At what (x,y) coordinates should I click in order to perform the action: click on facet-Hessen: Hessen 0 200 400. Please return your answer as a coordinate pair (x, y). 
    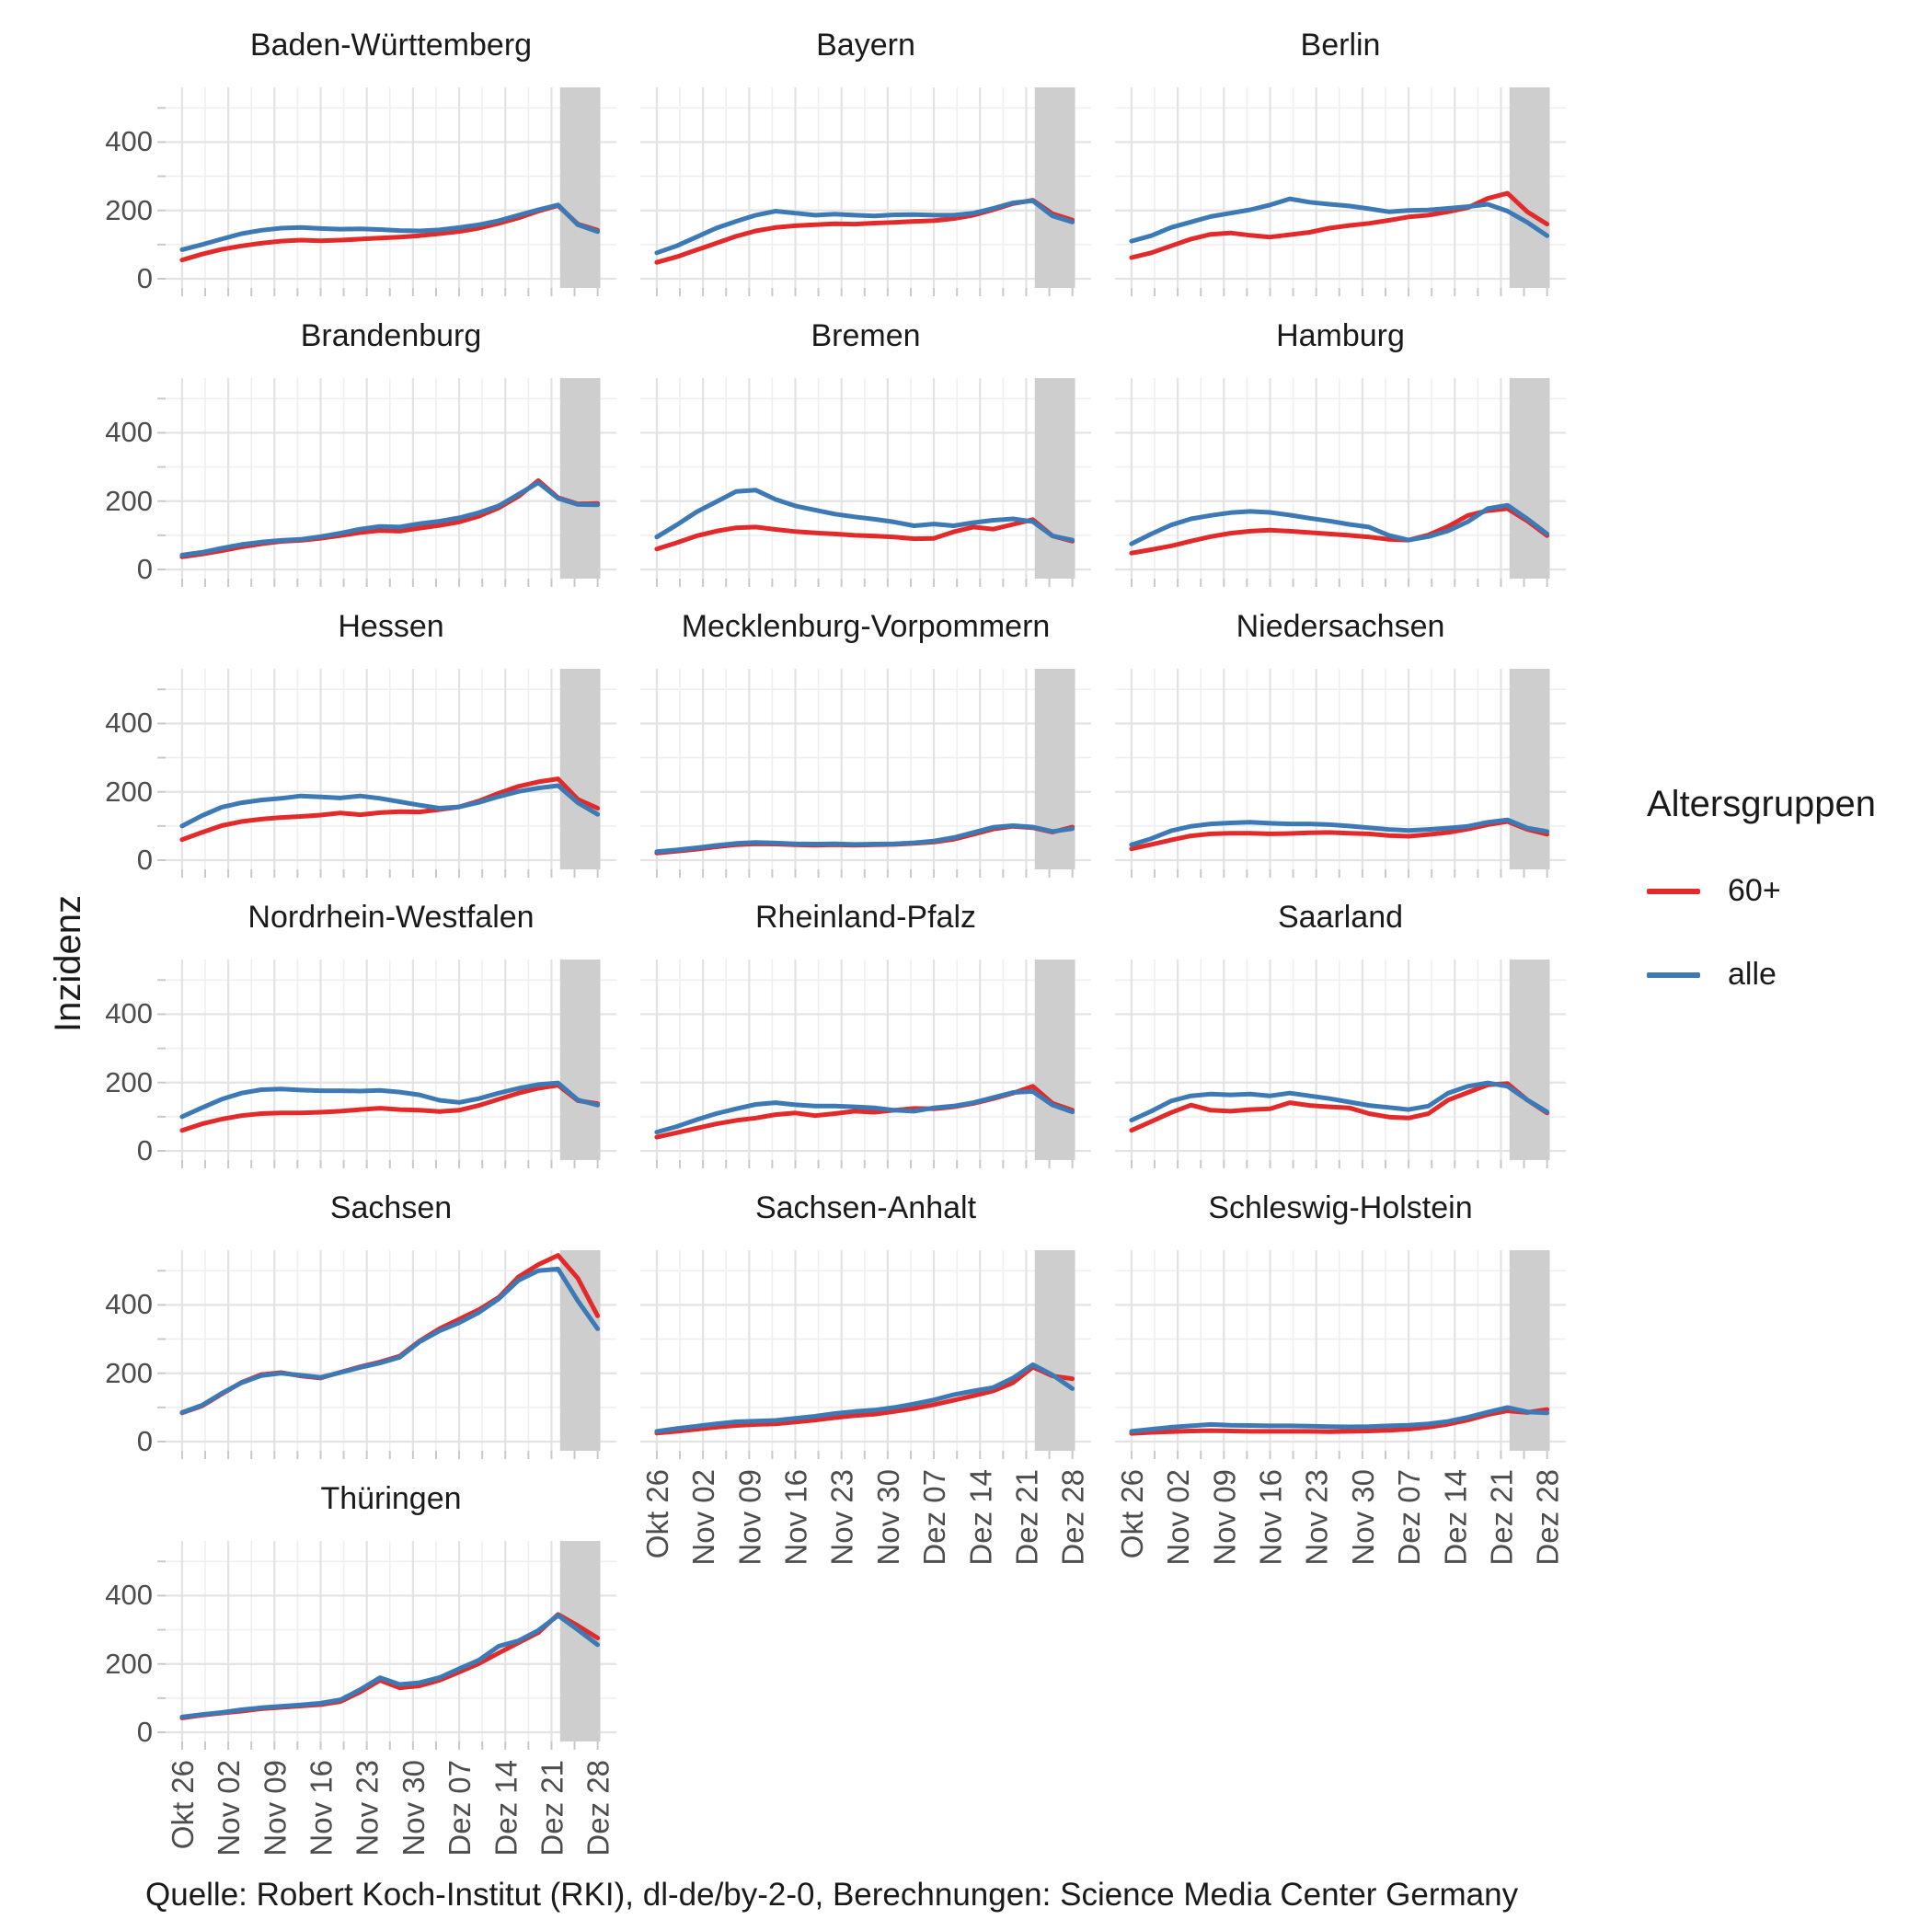
    Looking at the image, I should click on (360, 740).